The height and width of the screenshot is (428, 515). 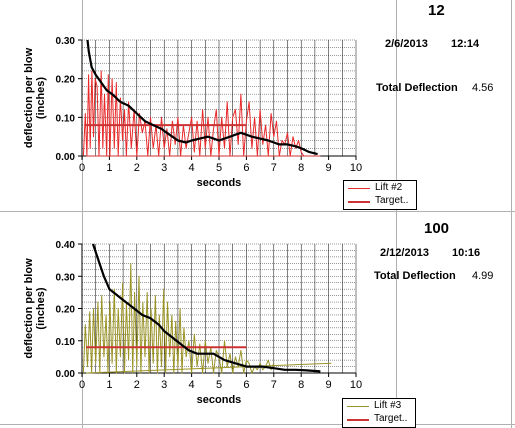 What do you see at coordinates (389, 187) in the screenshot?
I see `legend-label: Lift #2` at bounding box center [389, 187].